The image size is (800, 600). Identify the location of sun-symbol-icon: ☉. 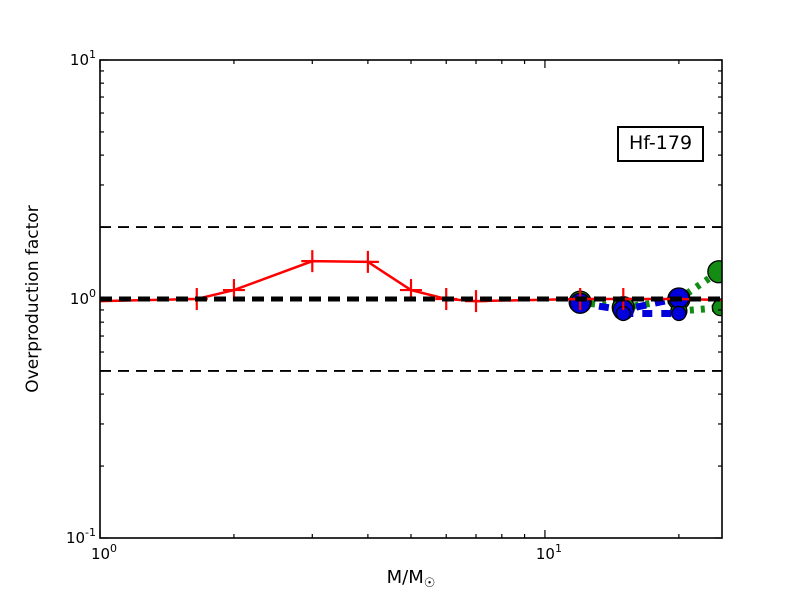
(429, 583).